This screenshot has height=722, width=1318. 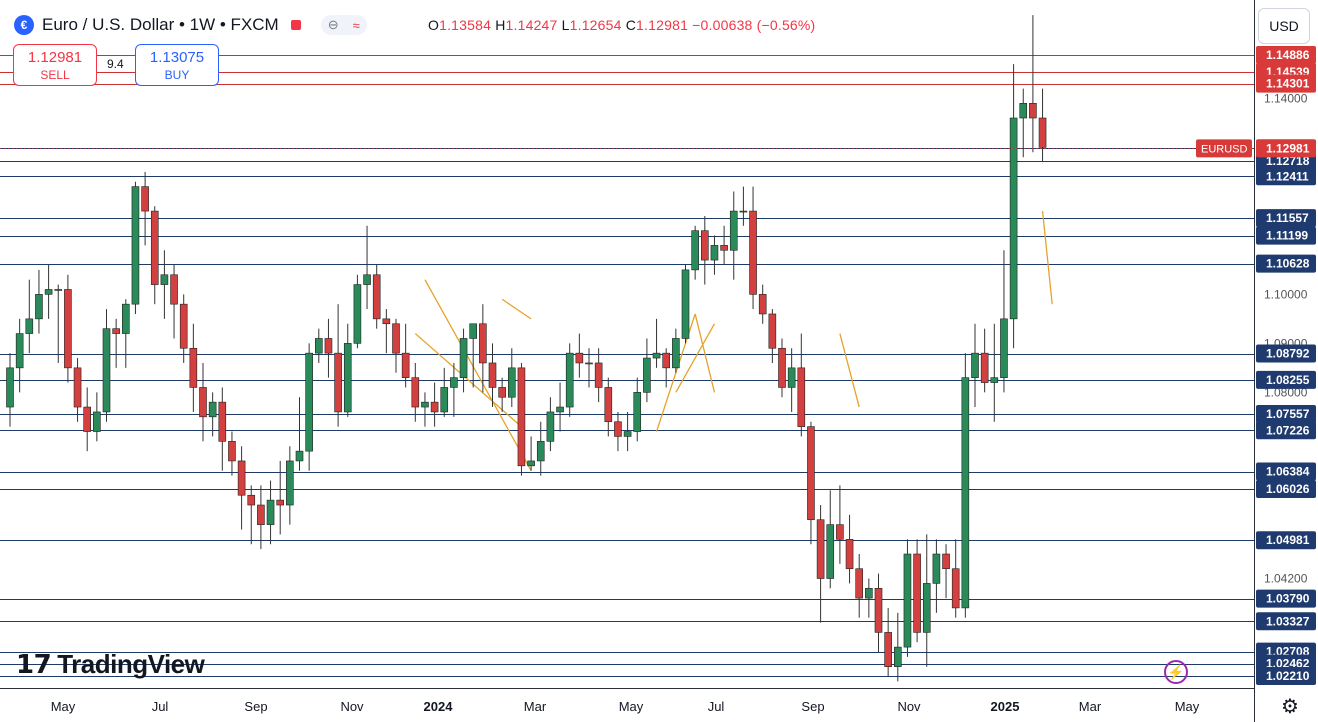 What do you see at coordinates (34, 664) in the screenshot?
I see `tv-logo-icon: 𝟭𝟳` at bounding box center [34, 664].